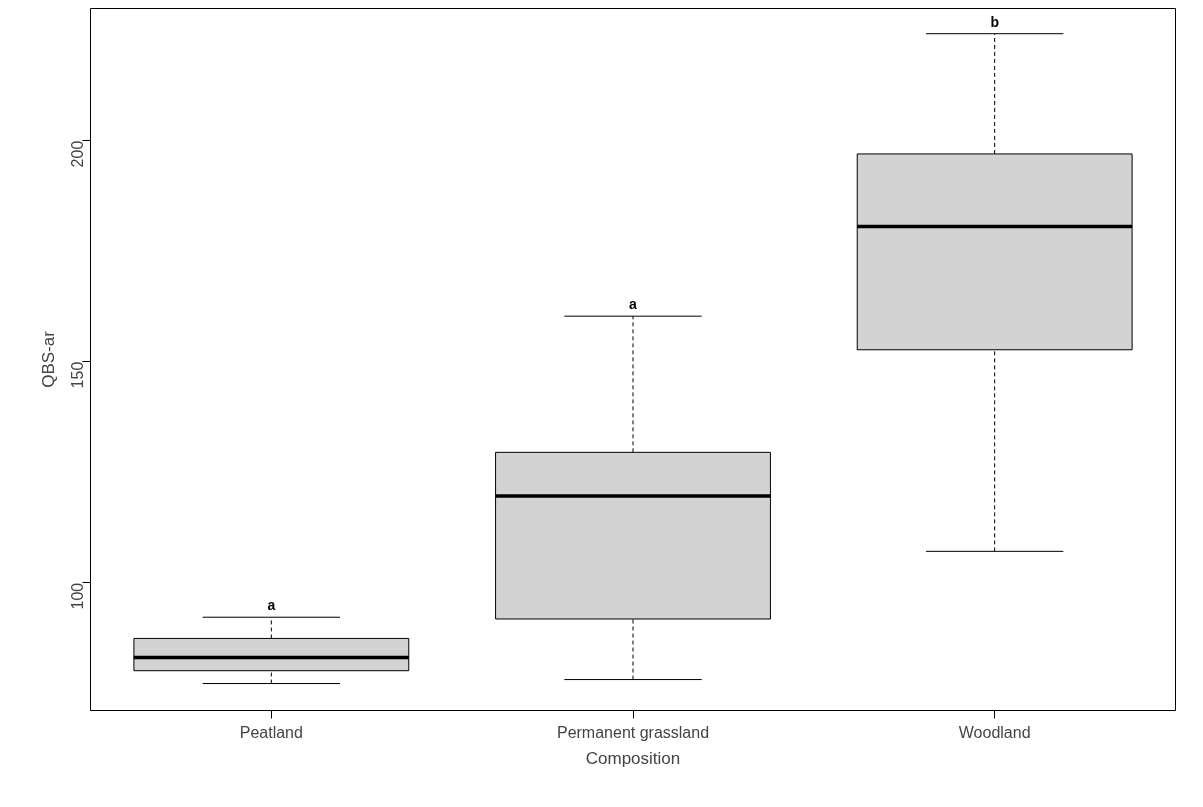 This screenshot has height=807, width=1203. I want to click on y-tick-label: 100, so click(78, 596).